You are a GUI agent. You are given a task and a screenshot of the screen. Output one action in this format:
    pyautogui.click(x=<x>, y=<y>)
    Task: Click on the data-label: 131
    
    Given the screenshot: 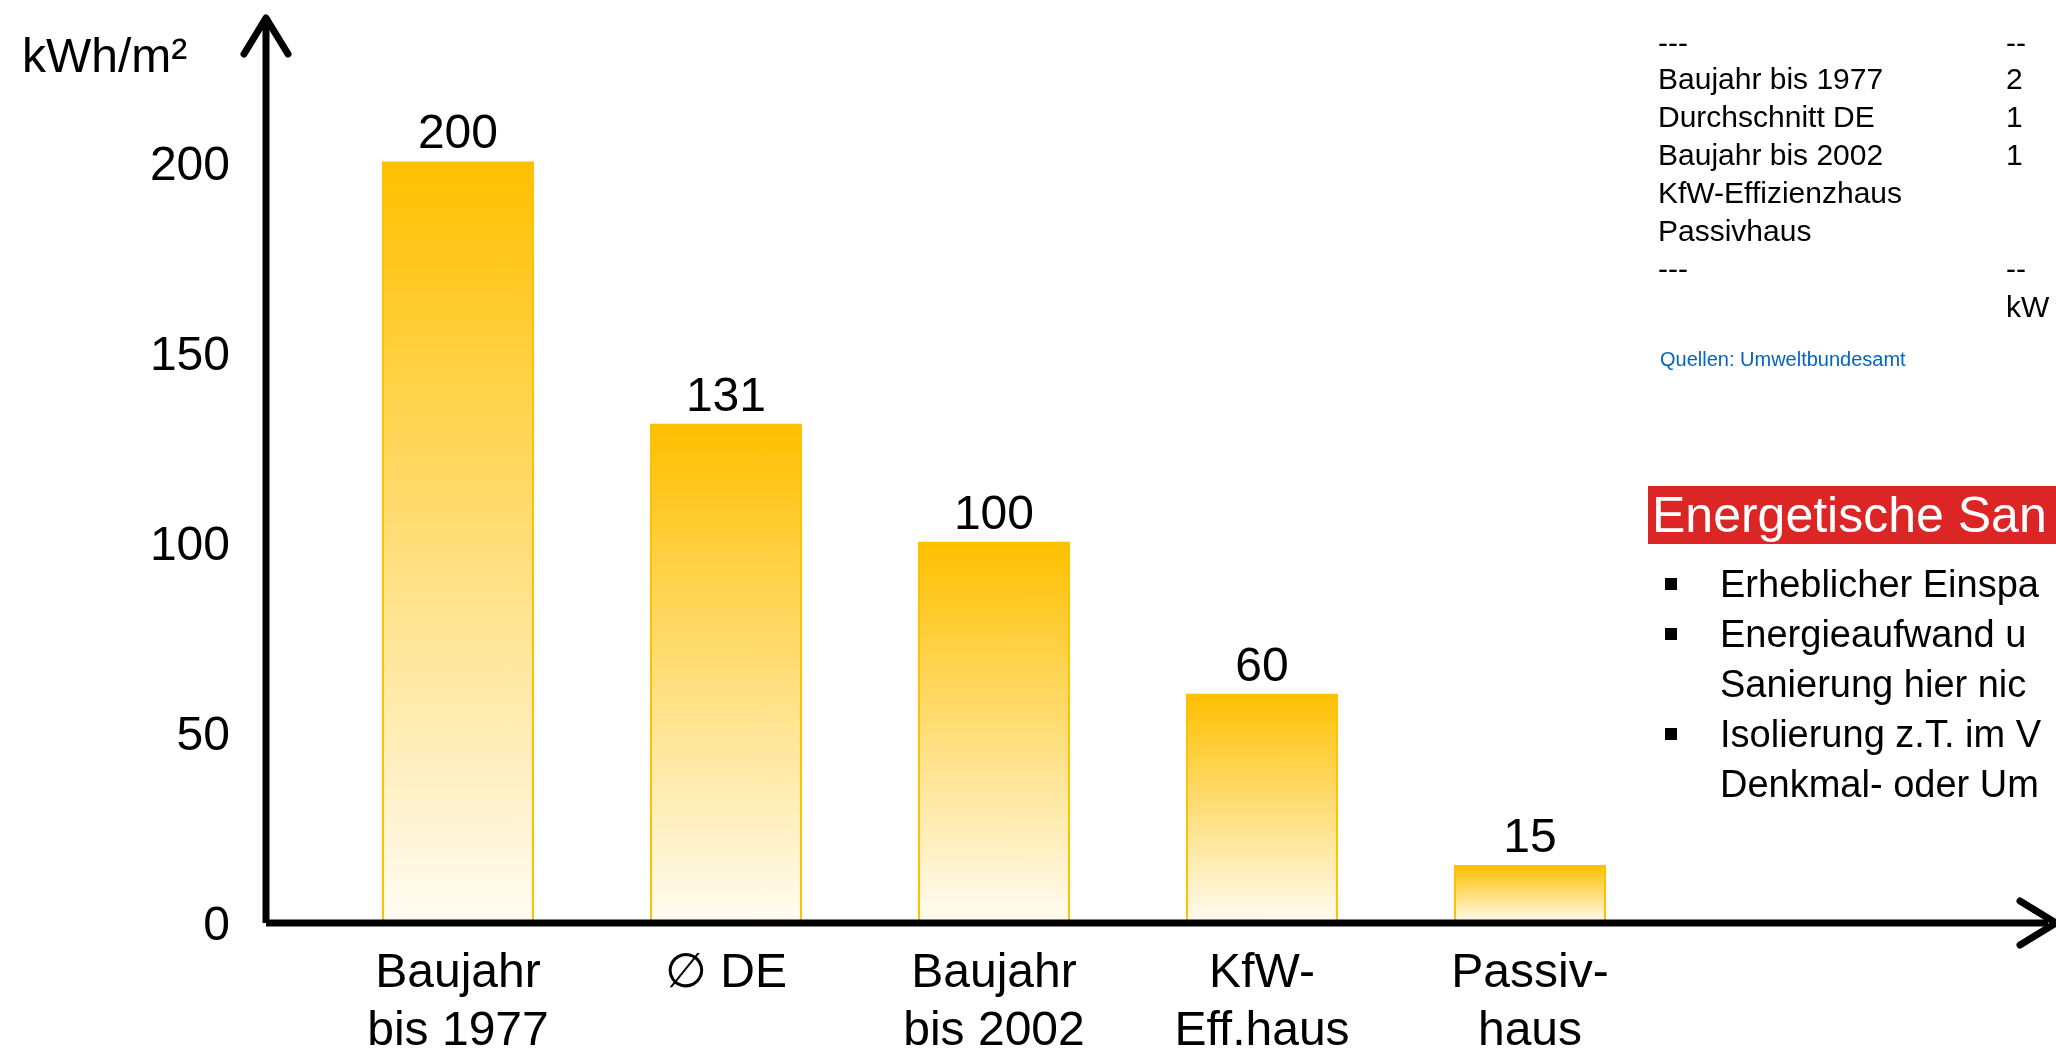 What is the action you would take?
    pyautogui.click(x=726, y=394)
    